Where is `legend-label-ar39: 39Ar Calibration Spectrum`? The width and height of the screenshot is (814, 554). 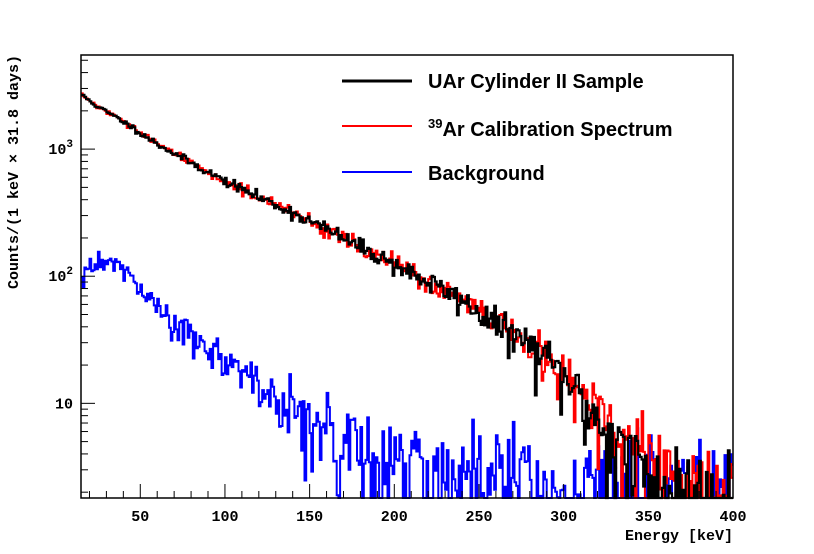 legend-label-ar39: 39Ar Calibration Spectrum is located at coordinates (550, 128).